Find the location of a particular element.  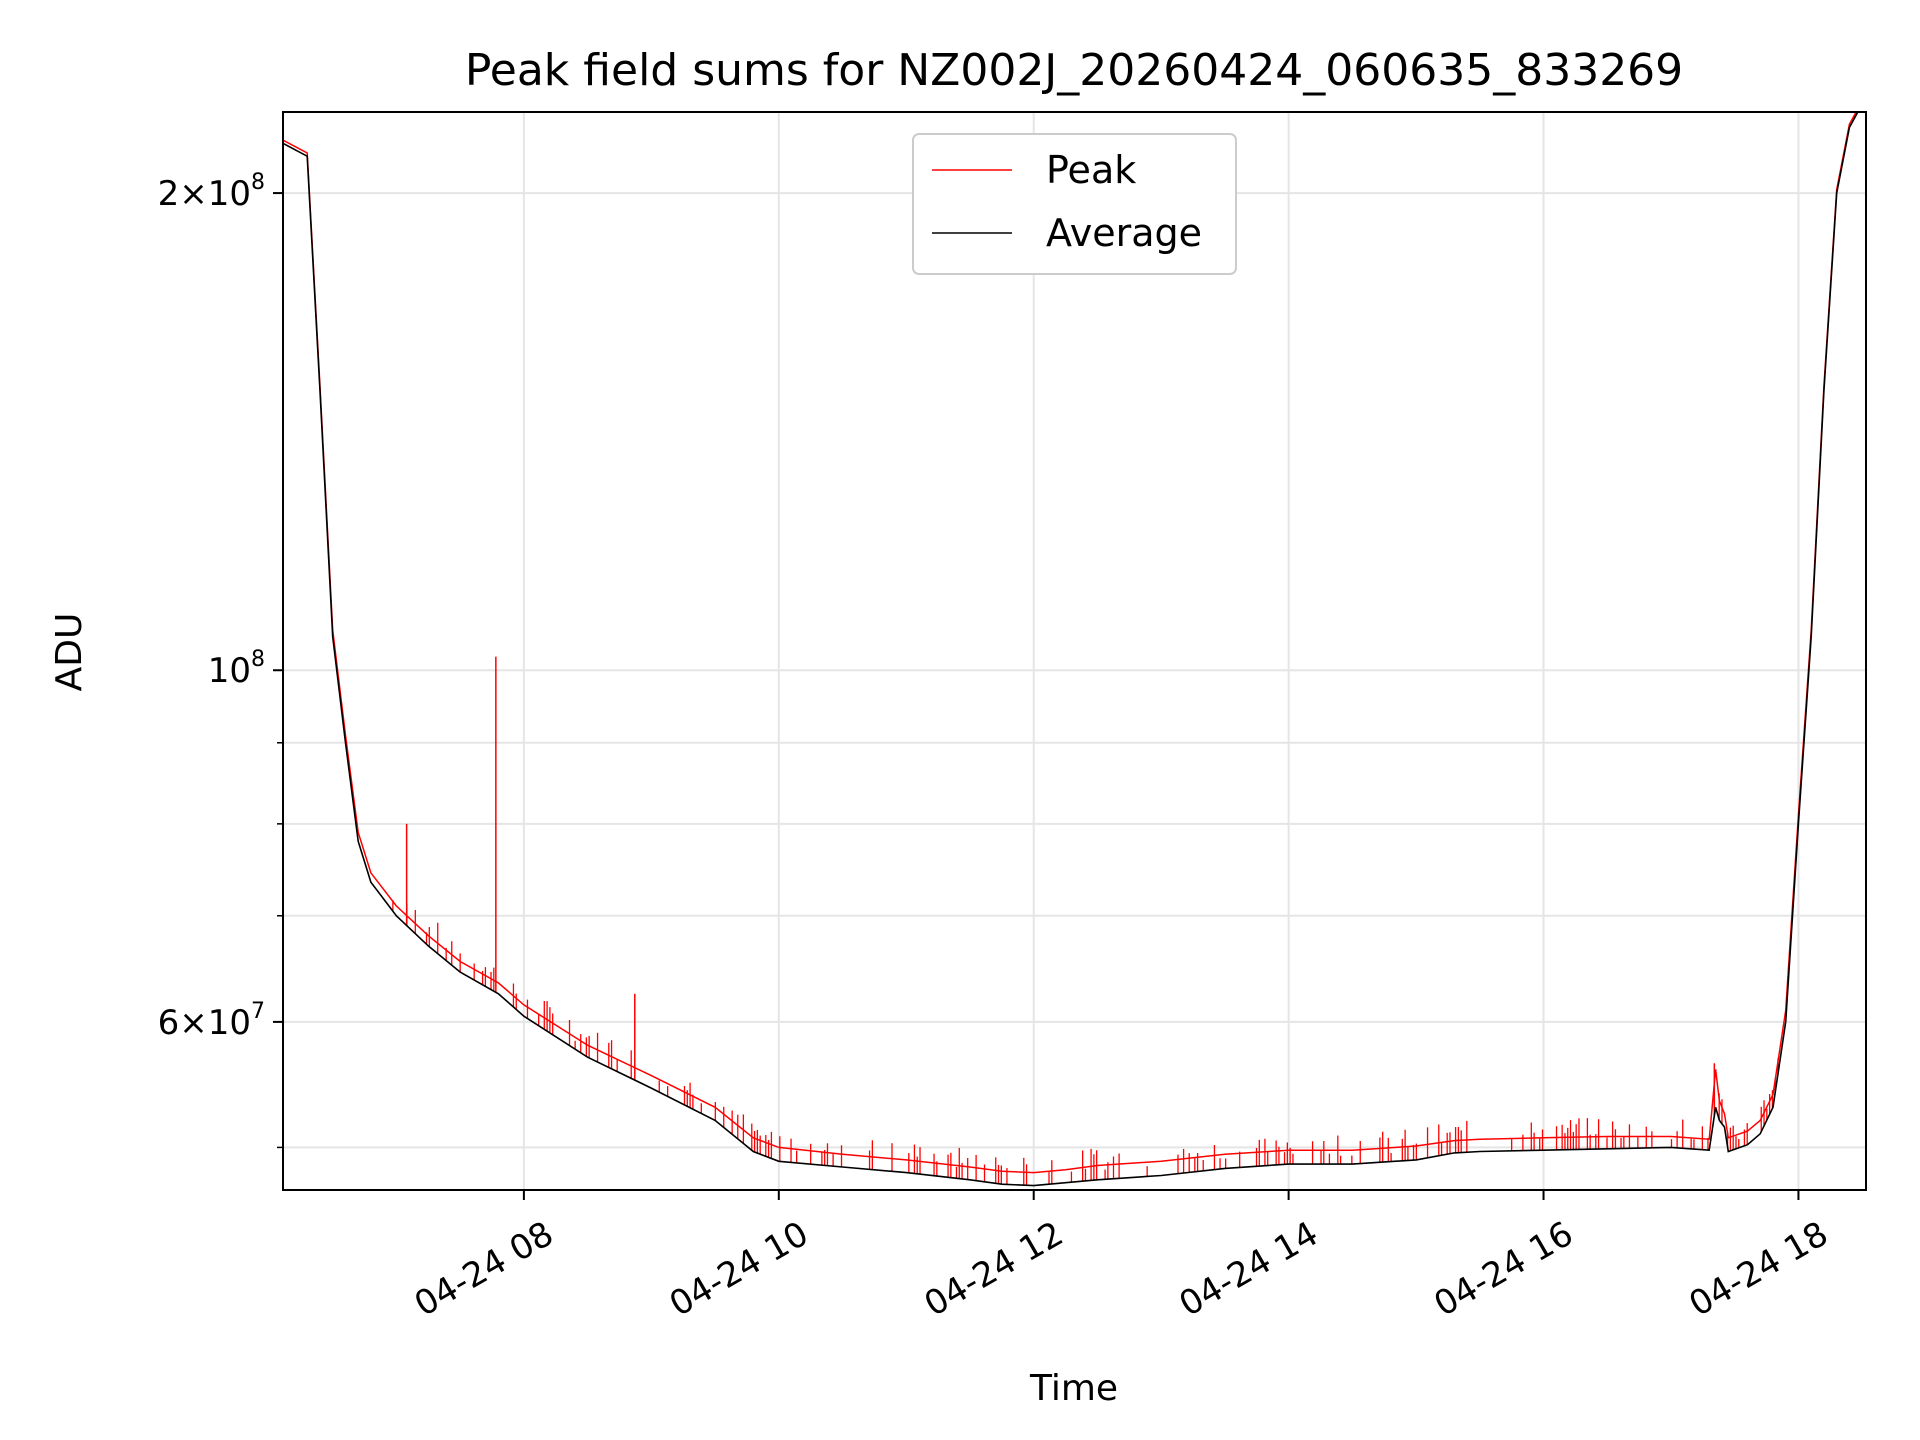

y-tick-label-base: 6×10 is located at coordinates (204, 1023).